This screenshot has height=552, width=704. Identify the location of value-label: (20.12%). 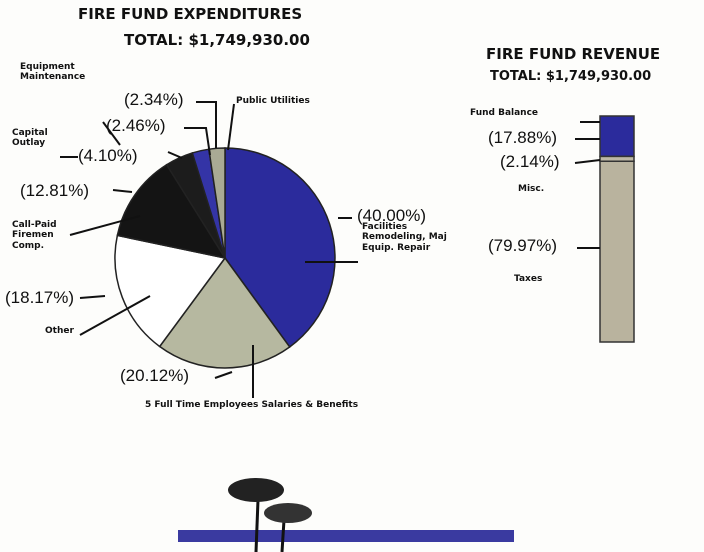
(154, 375).